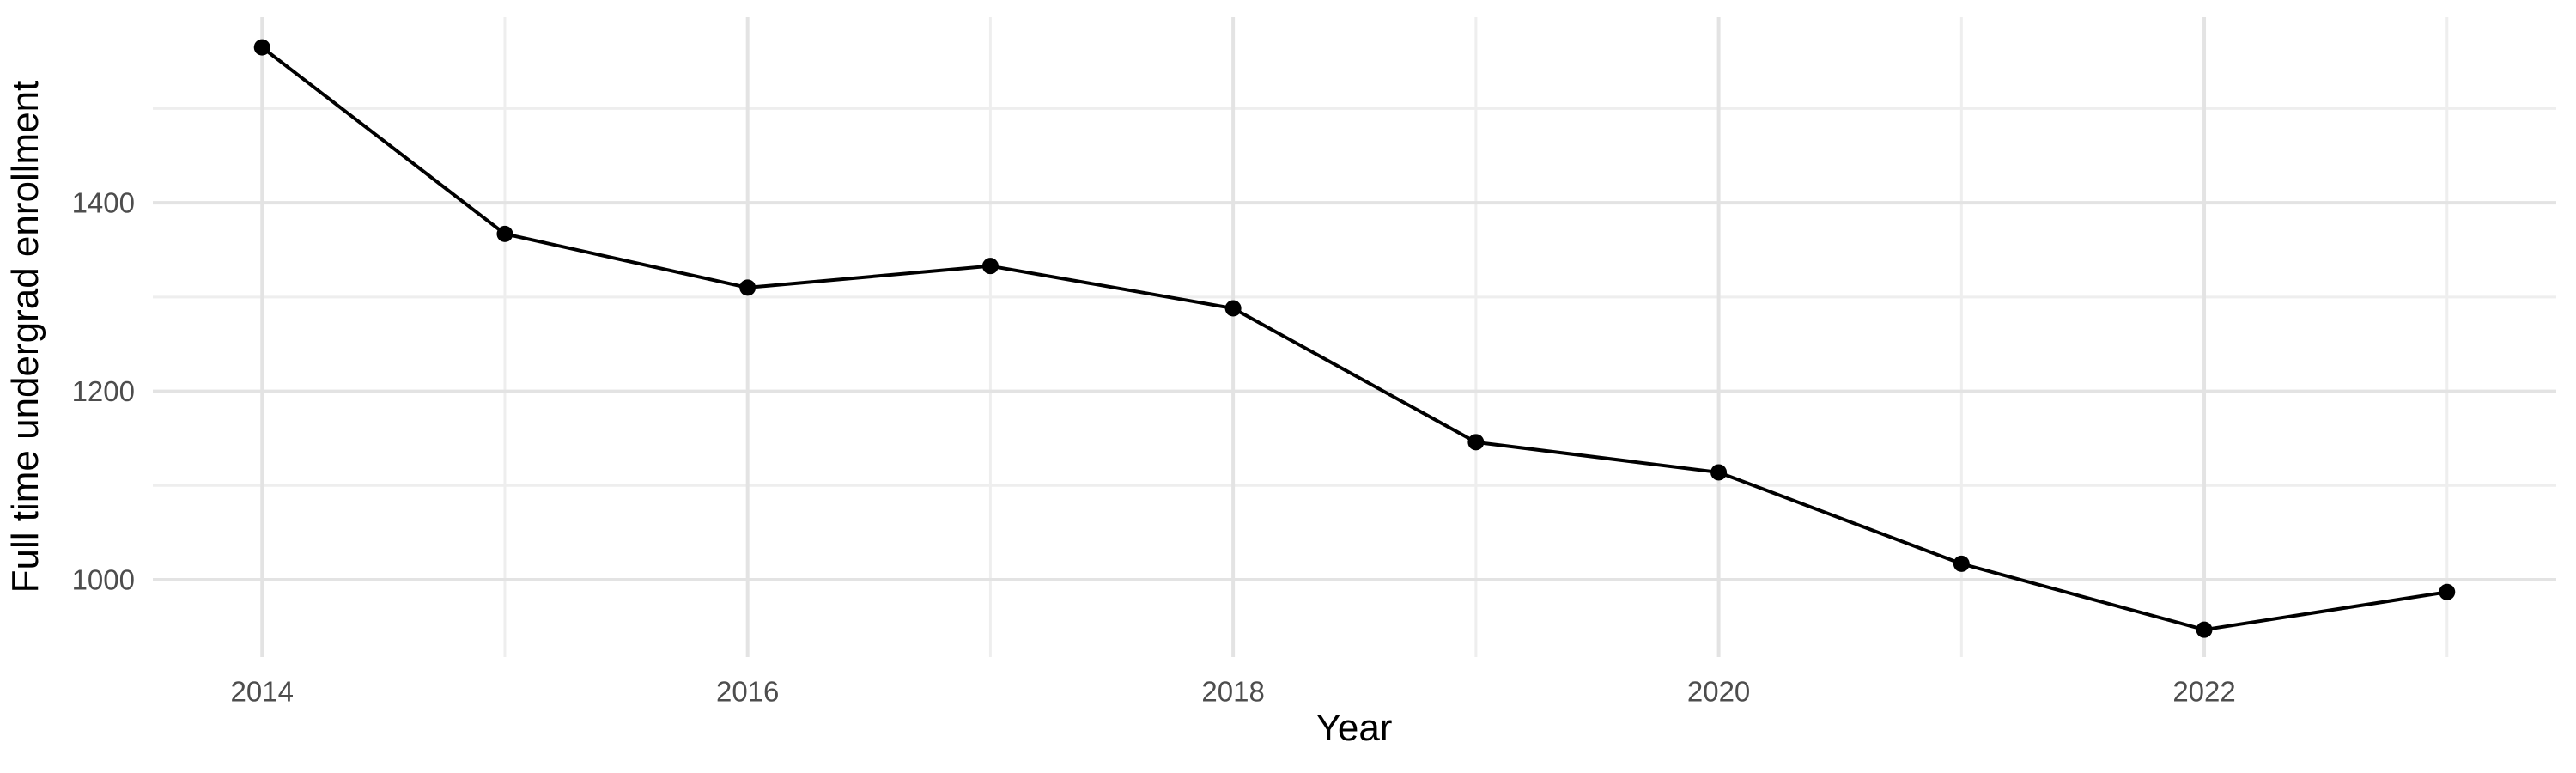 This screenshot has width=2576, height=773. I want to click on x-tick-label: 2016, so click(748, 692).